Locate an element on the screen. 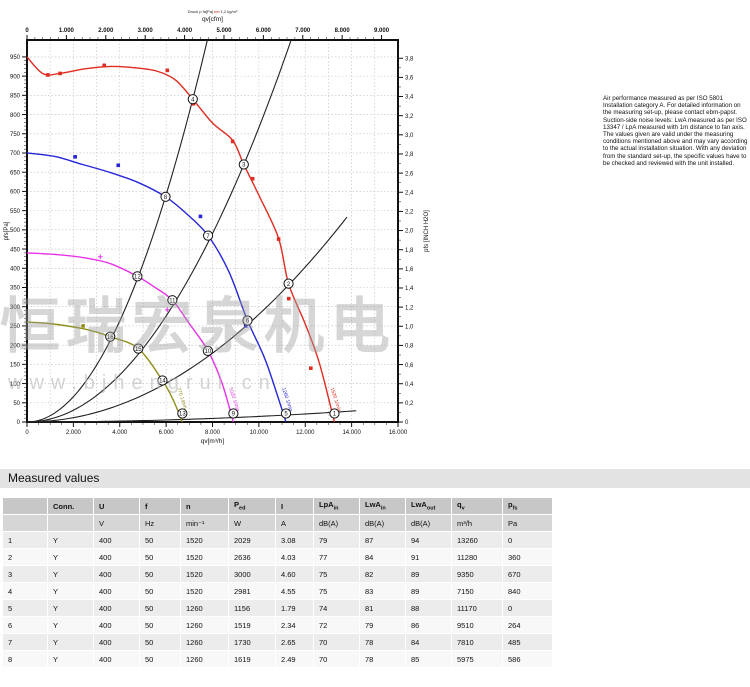 The width and height of the screenshot is (750, 687). table-cell: 84 is located at coordinates (428, 642).